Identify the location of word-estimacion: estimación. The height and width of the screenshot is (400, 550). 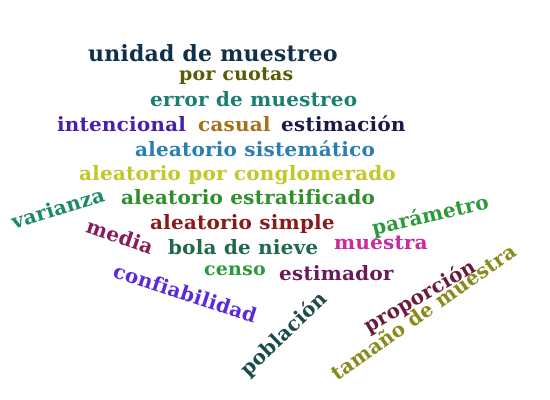
(343, 124).